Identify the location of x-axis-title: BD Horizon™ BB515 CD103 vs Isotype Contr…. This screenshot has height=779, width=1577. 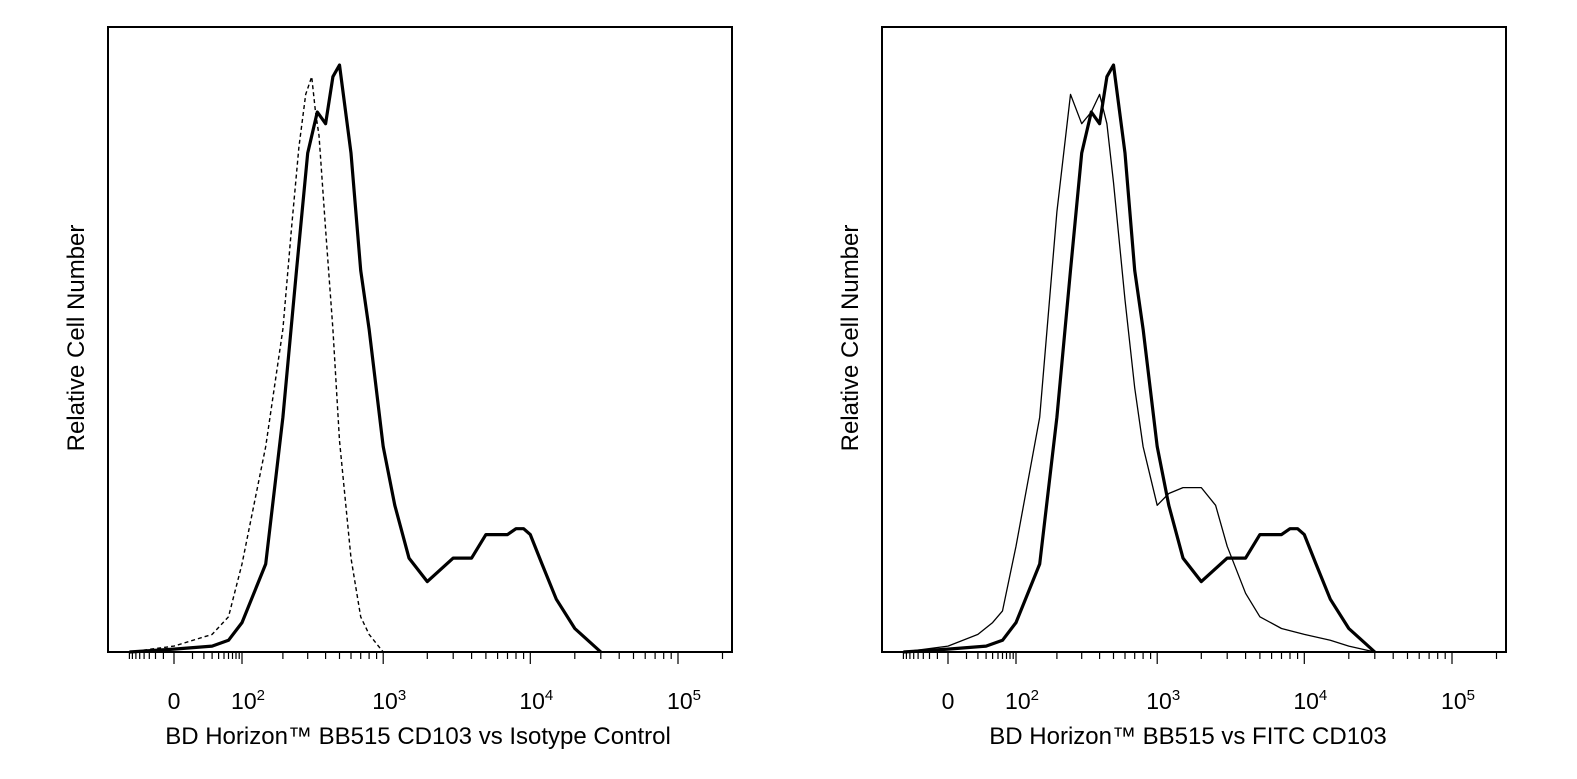
(418, 736).